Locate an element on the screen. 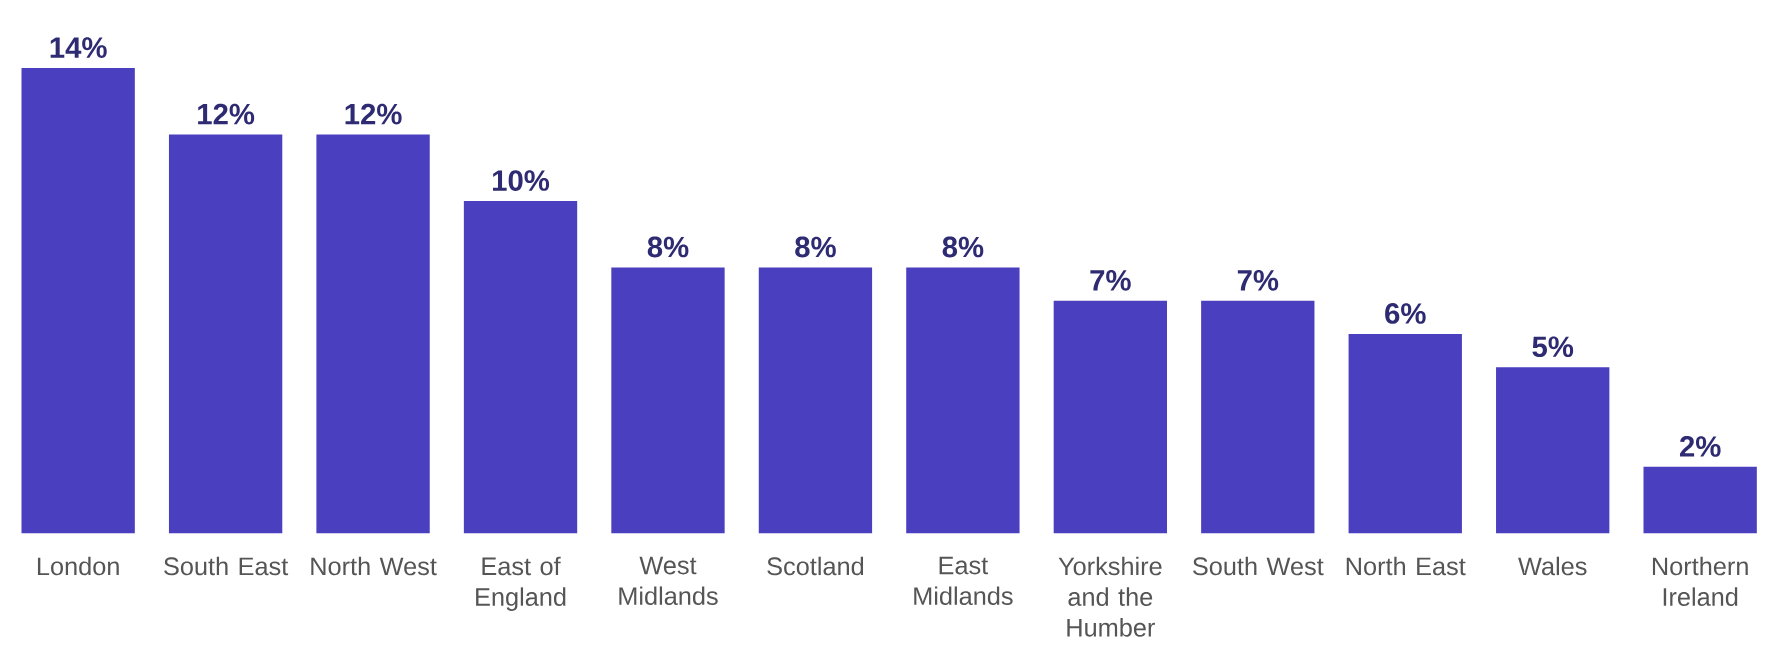 This screenshot has width=1768, height=666. x-tick-label: Yorkshire and the Humber is located at coordinates (1110, 596).